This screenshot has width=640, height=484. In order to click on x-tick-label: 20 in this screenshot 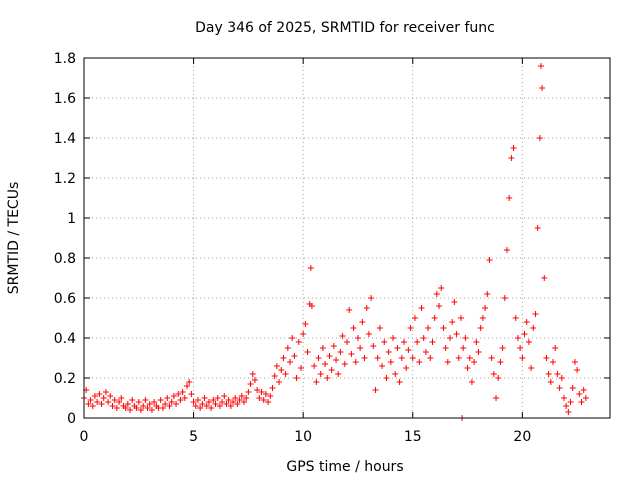, I will do `click(522, 437)`.